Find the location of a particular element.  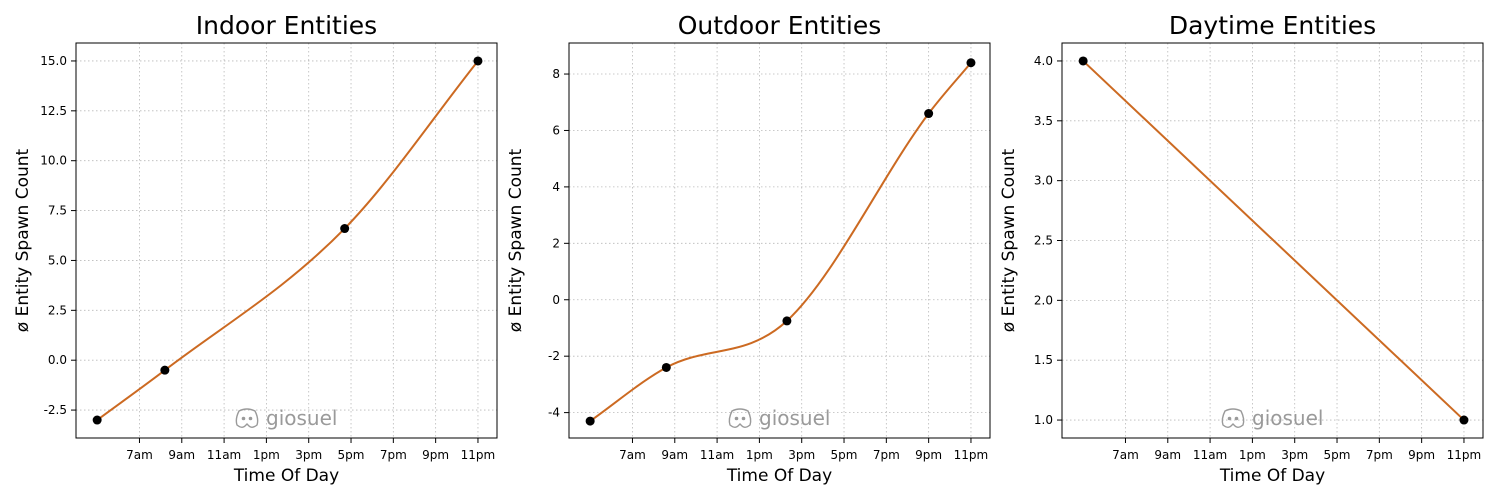

y-tick-label: 1.5 is located at coordinates (1043, 360).